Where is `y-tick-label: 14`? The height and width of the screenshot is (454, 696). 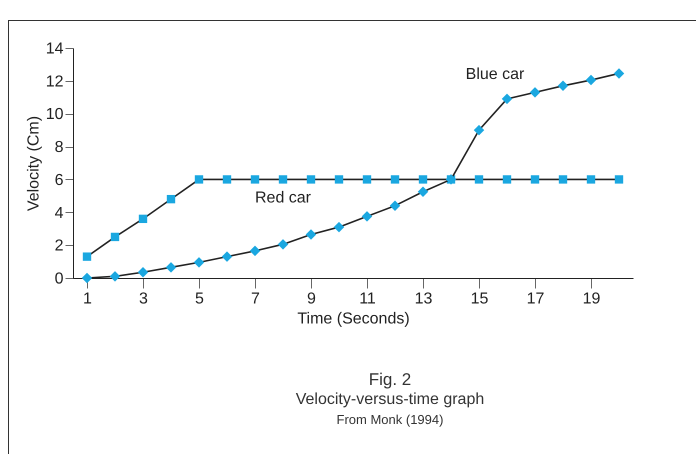 y-tick-label: 14 is located at coordinates (55, 49).